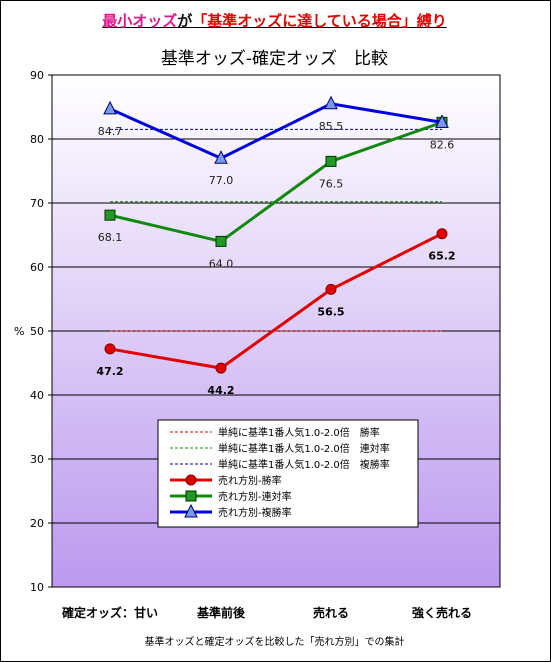 Image resolution: width=551 pixels, height=662 pixels. What do you see at coordinates (288, 473) in the screenshot?
I see `legend-box` at bounding box center [288, 473].